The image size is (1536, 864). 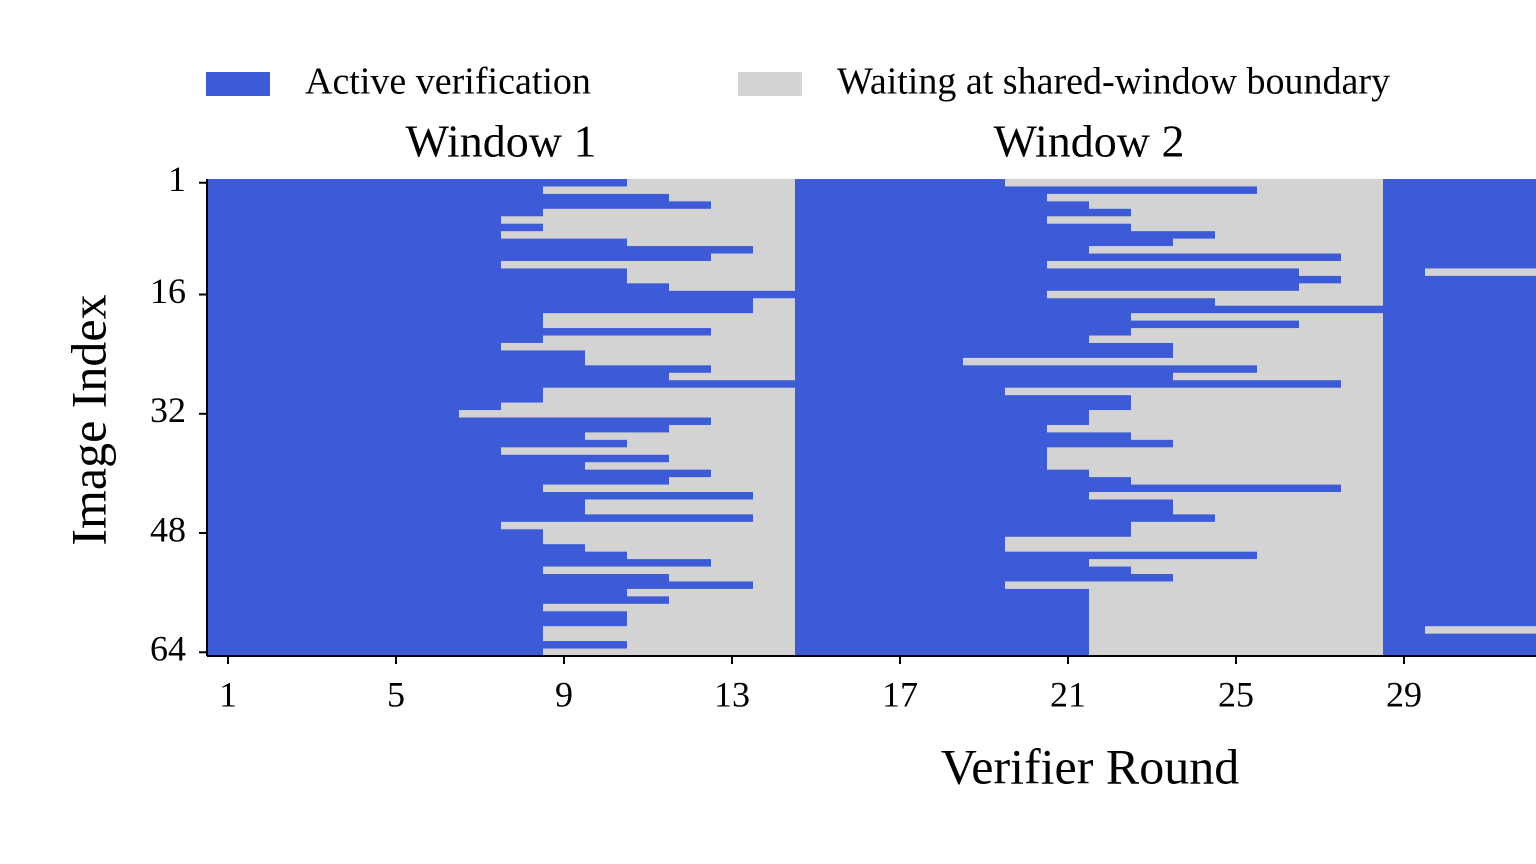 I want to click on x-tick-label: 17, so click(x=900, y=694).